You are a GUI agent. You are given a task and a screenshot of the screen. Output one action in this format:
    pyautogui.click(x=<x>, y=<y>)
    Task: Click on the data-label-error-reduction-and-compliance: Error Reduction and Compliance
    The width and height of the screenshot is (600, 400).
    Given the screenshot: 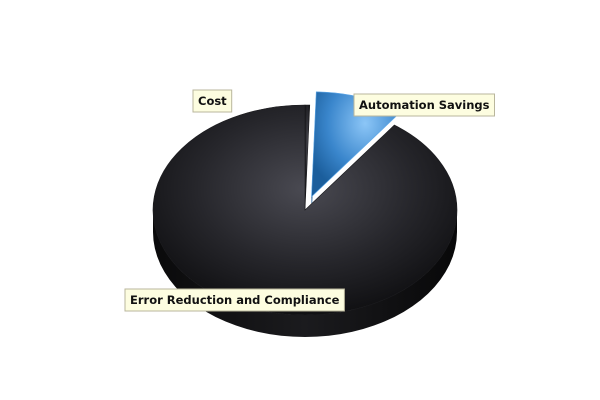 What is the action you would take?
    pyautogui.click(x=234, y=300)
    